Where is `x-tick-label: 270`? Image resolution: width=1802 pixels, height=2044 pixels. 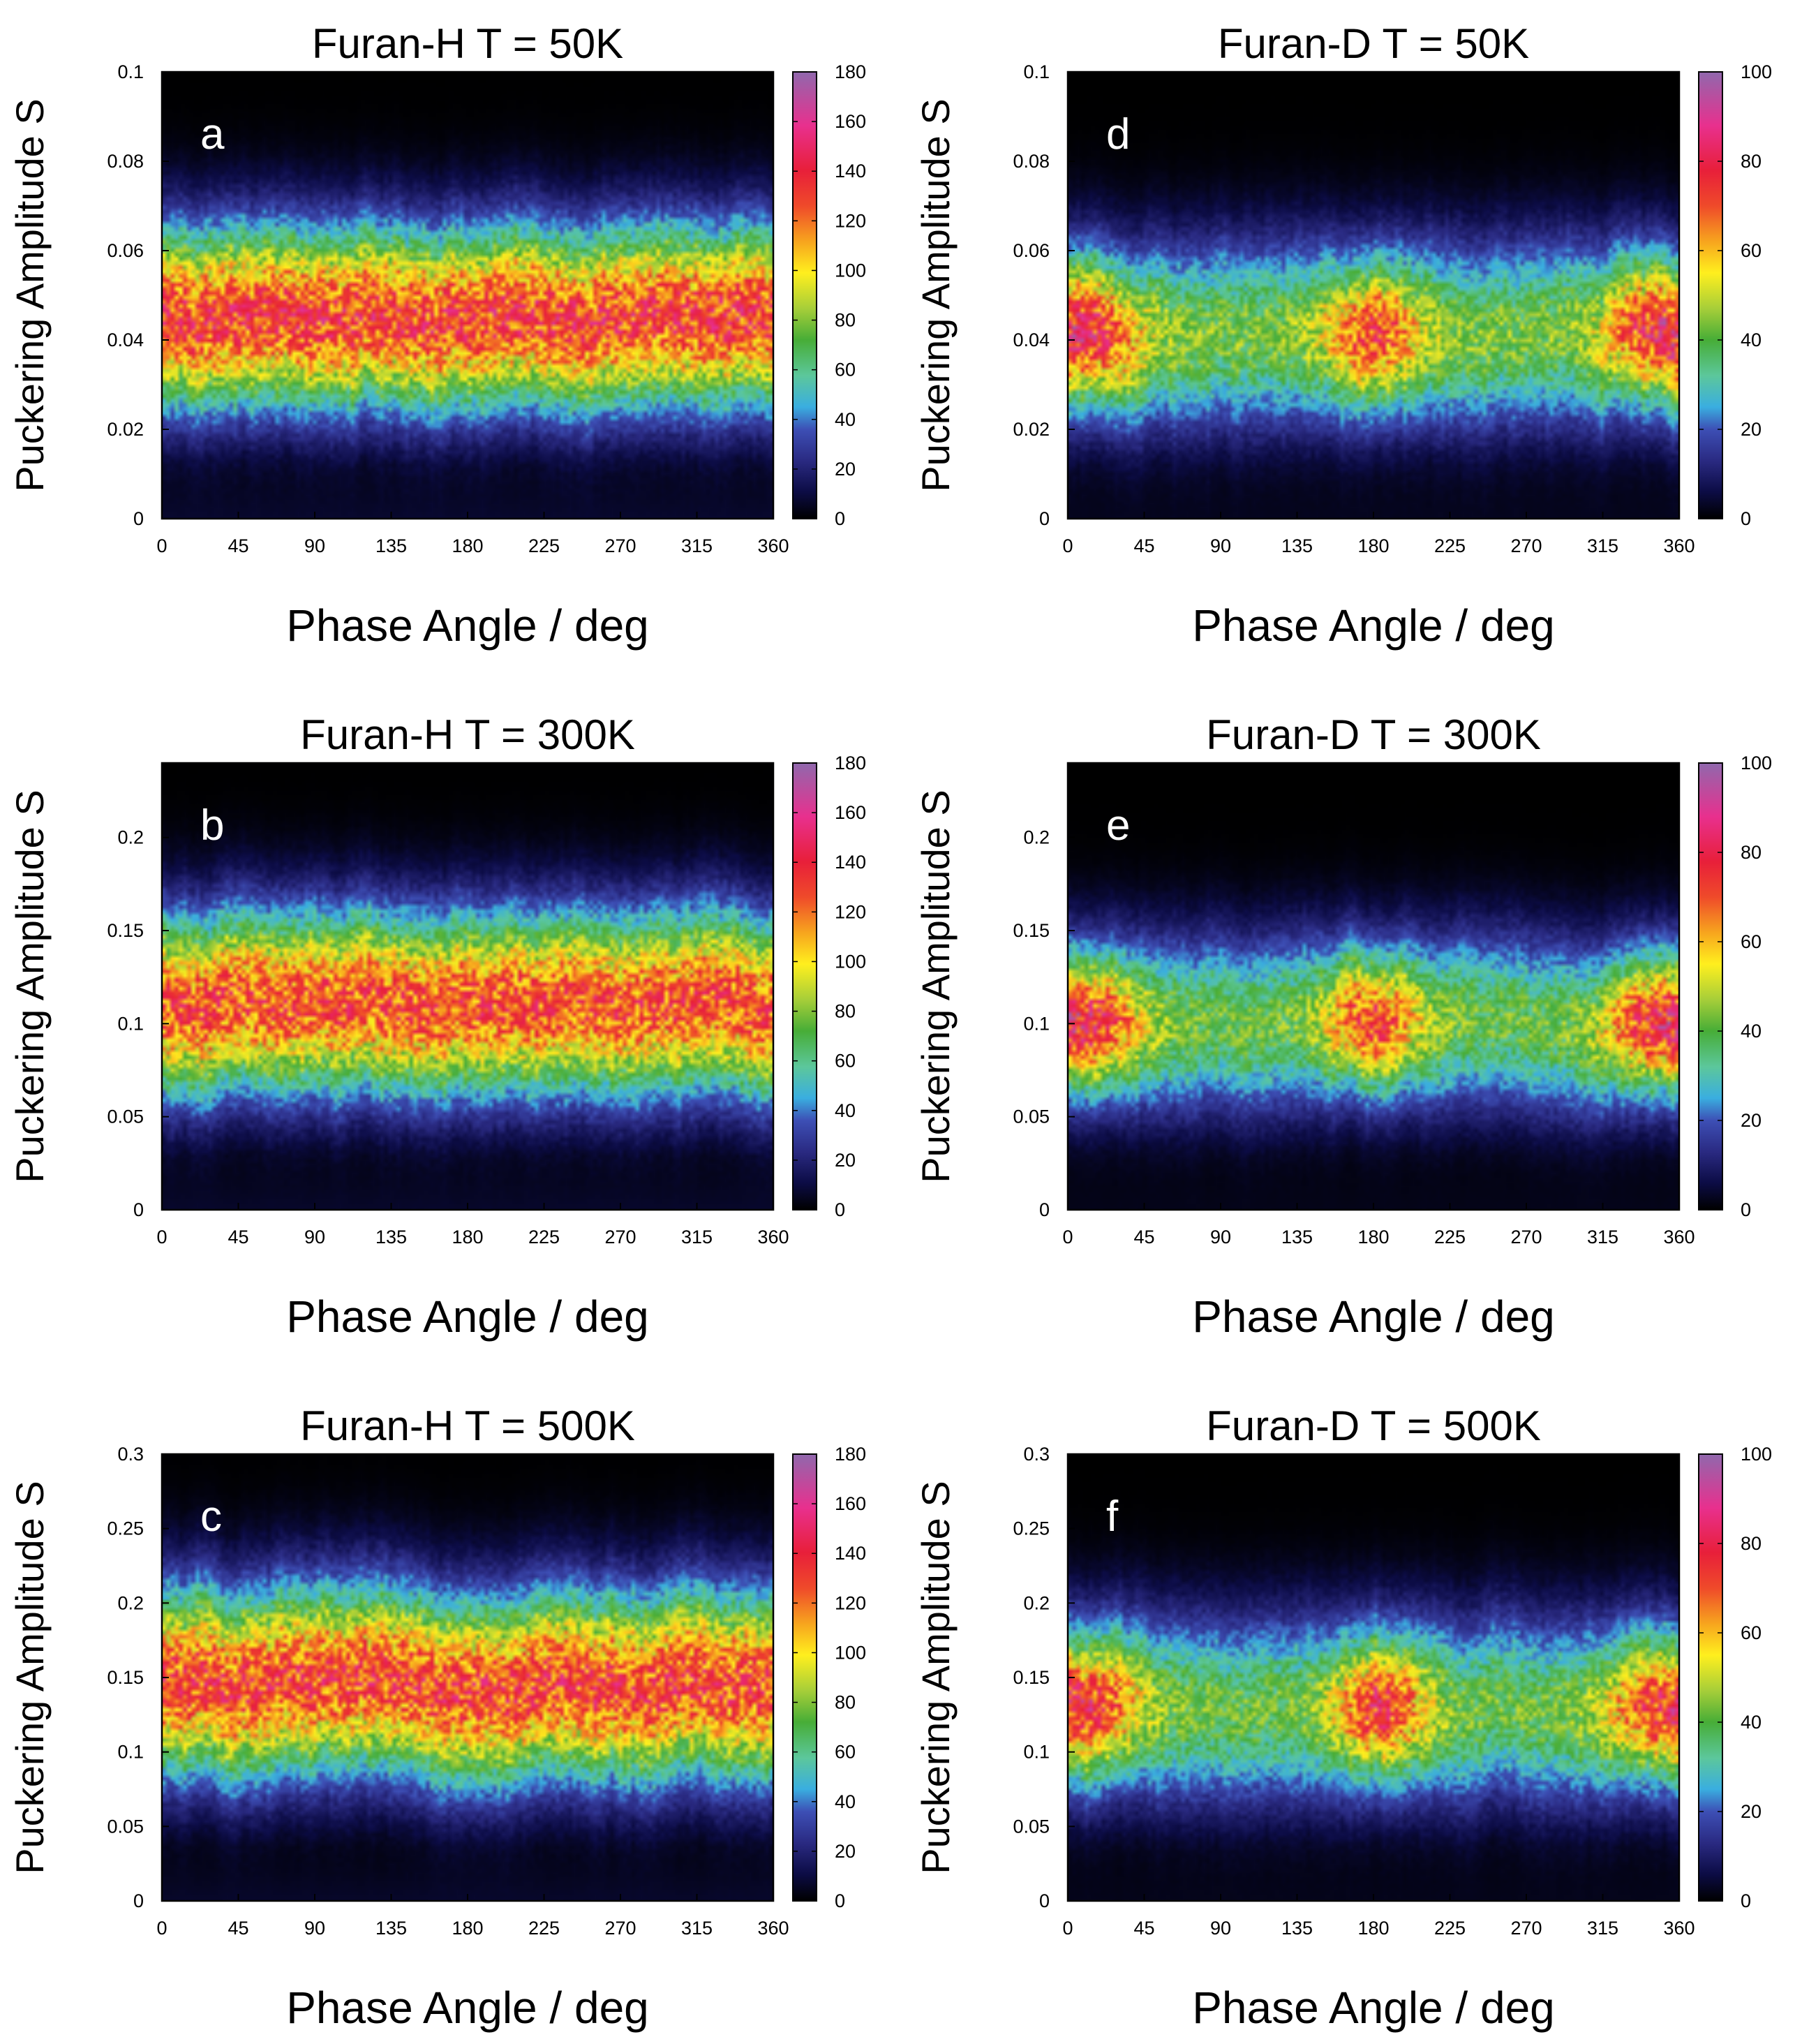 x-tick-label: 270 is located at coordinates (620, 1237).